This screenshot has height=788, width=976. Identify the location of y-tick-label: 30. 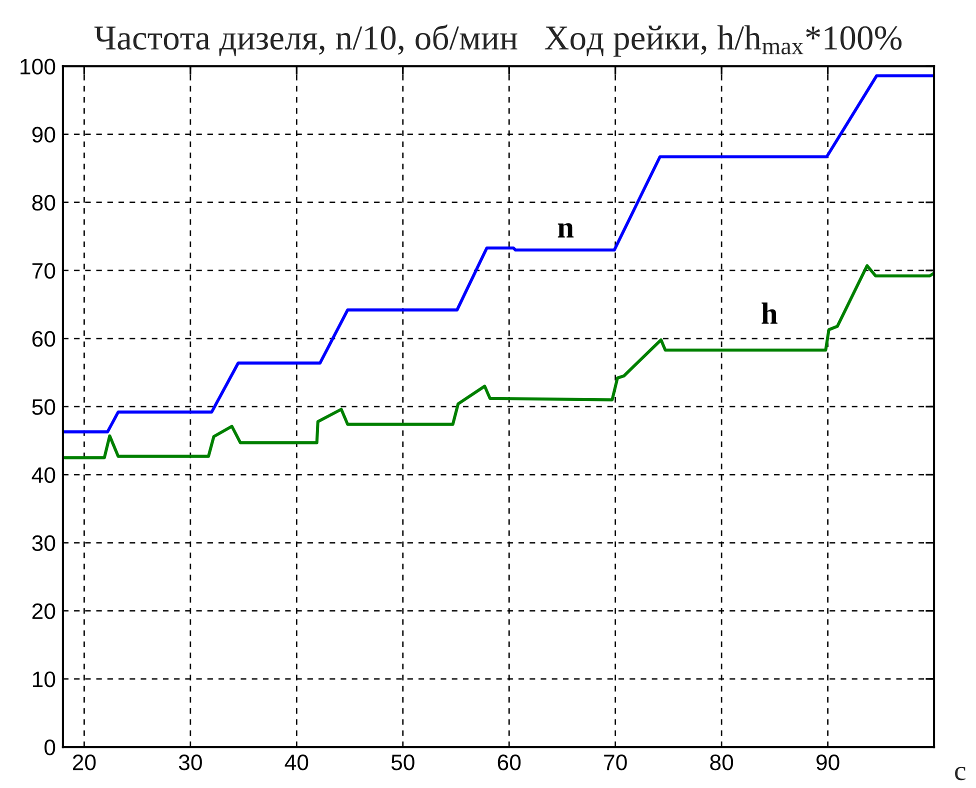
(44, 543).